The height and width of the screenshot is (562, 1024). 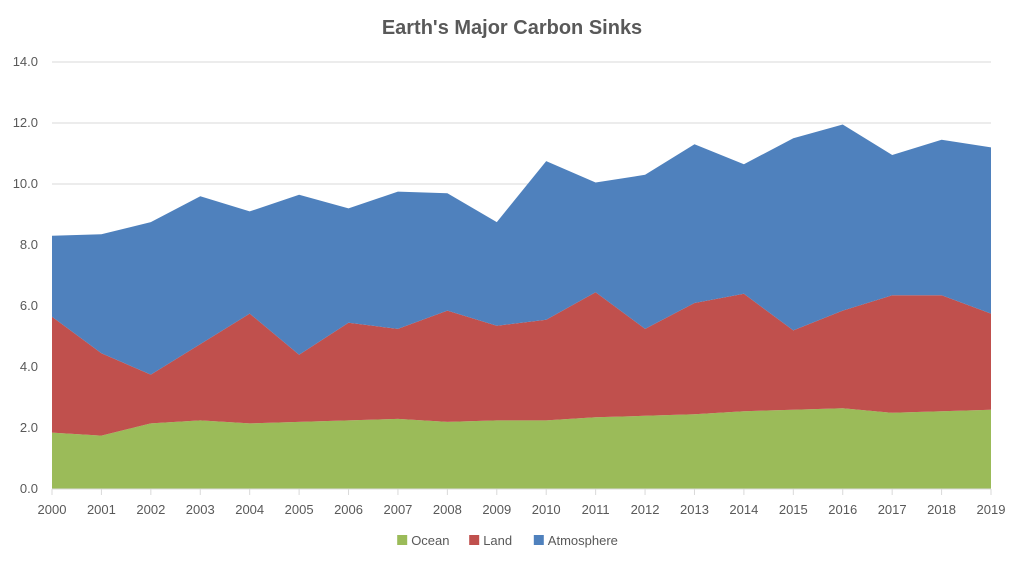 What do you see at coordinates (521, 448) in the screenshot?
I see `series-area-ocean` at bounding box center [521, 448].